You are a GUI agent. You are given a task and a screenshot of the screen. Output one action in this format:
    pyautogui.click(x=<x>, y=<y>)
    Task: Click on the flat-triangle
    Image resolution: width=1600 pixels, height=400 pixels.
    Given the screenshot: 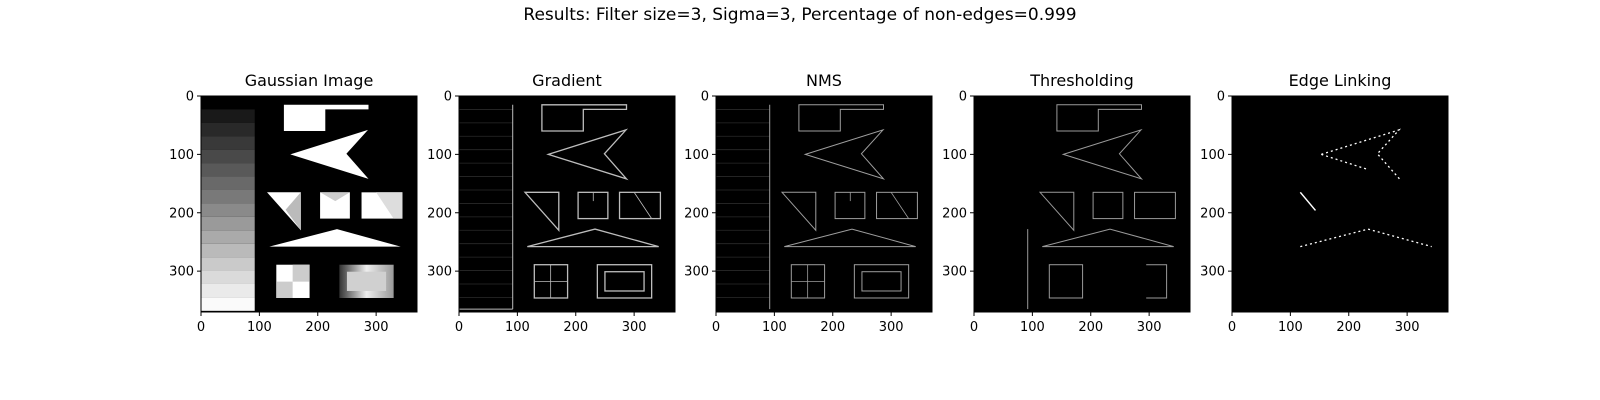 What is the action you would take?
    pyautogui.click(x=335, y=238)
    